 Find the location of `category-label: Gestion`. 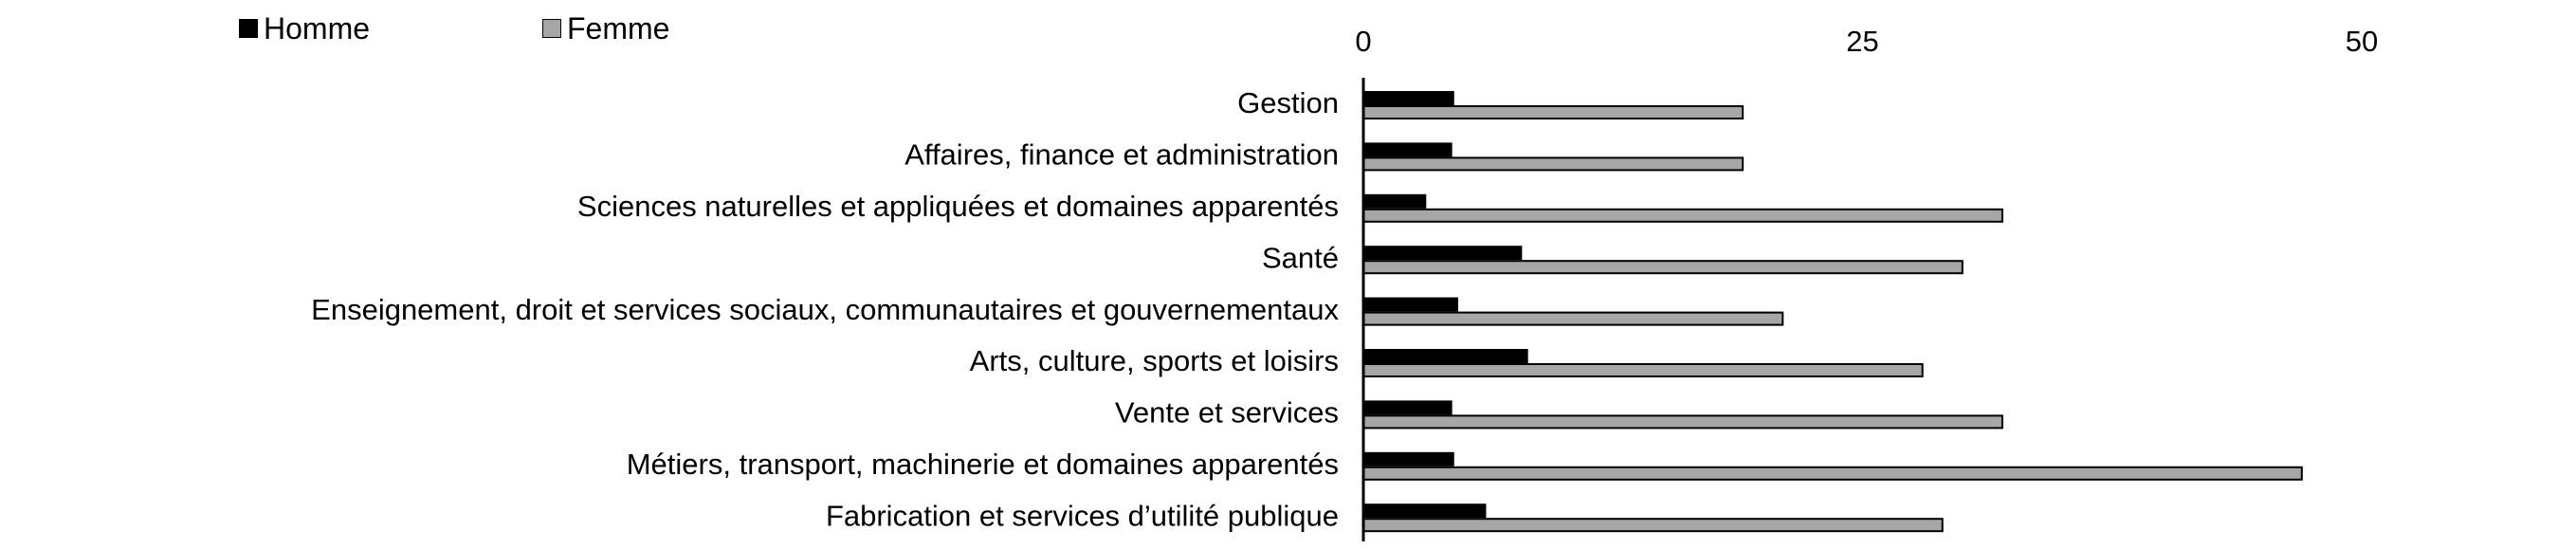

category-label: Gestion is located at coordinates (1288, 103).